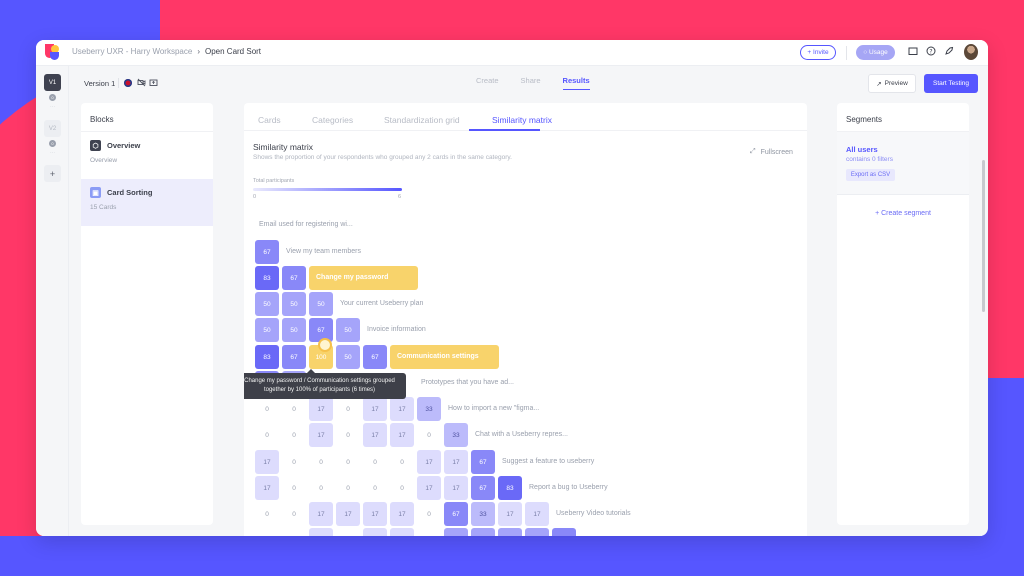 This screenshot has height=576, width=1024. I want to click on block-overview: ⬡ Overview Overview, so click(147, 155).